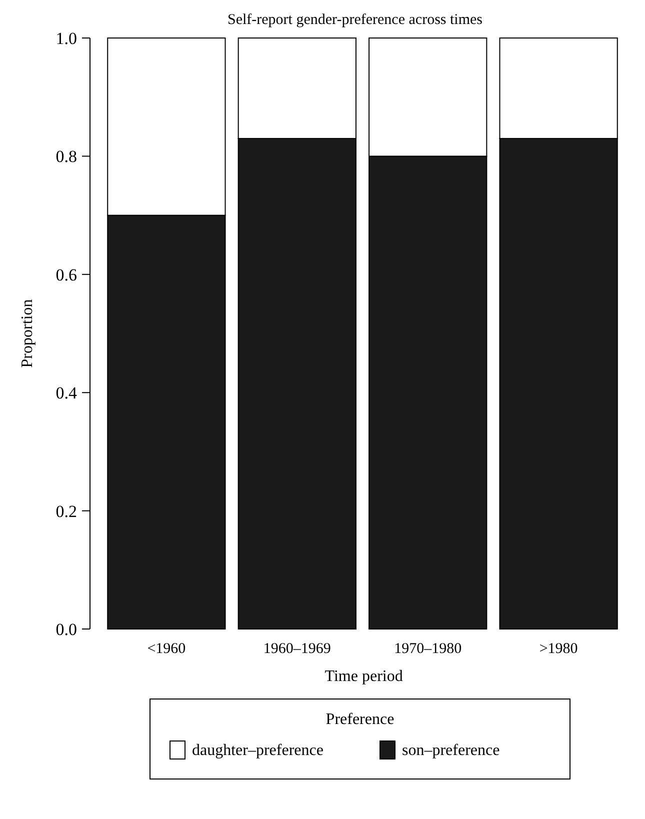 The width and height of the screenshot is (645, 819). Describe the element at coordinates (66, 629) in the screenshot. I see `y-tick-label: 0.0` at that location.